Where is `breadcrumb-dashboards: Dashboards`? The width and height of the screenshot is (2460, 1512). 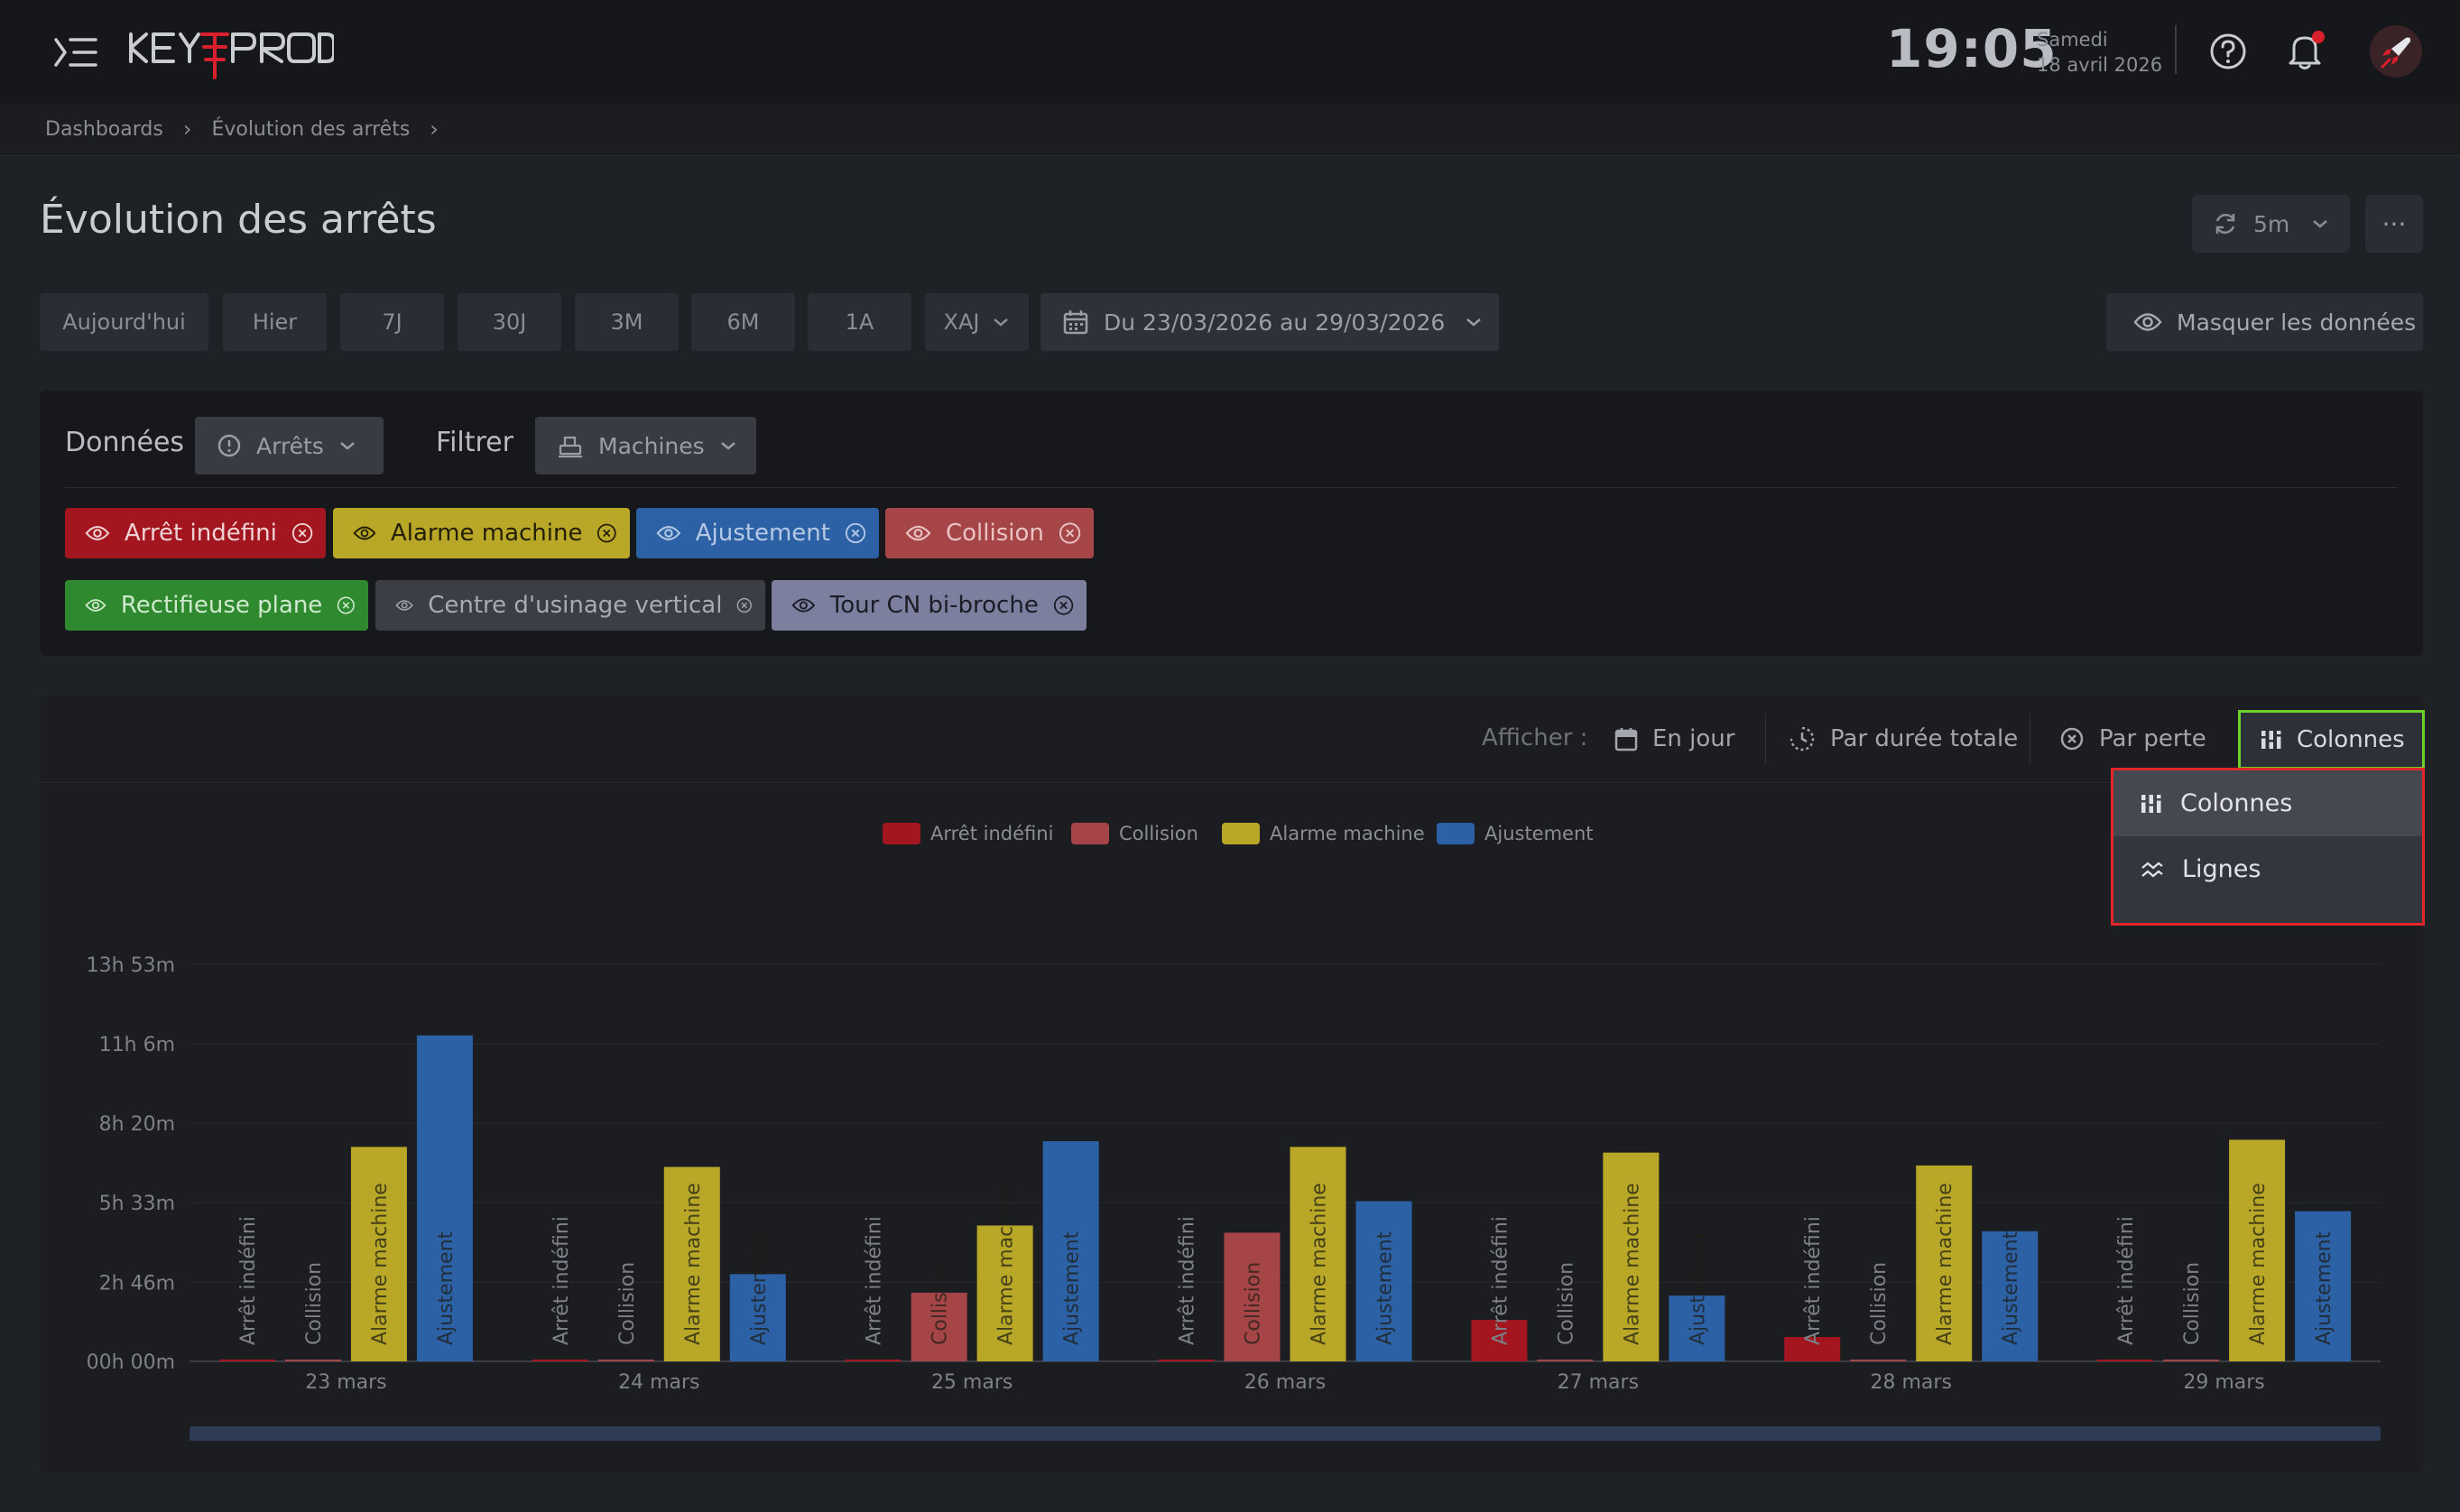
breadcrumb-dashboards: Dashboards is located at coordinates (104, 129).